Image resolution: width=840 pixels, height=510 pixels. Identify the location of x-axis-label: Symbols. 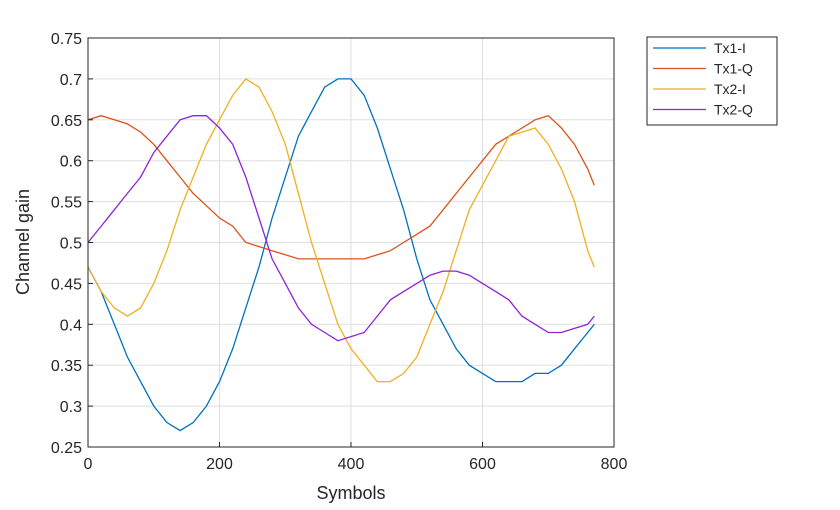
(350, 493).